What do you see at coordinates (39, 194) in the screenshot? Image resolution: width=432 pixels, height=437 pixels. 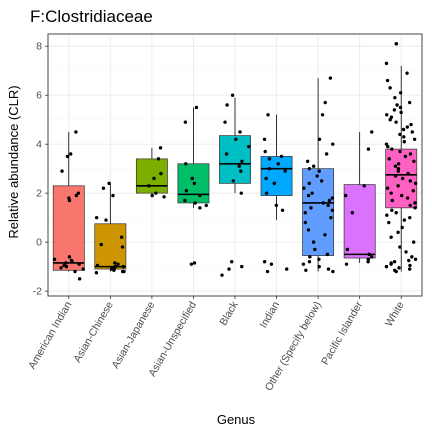 I see `y-tick-label: 2` at bounding box center [39, 194].